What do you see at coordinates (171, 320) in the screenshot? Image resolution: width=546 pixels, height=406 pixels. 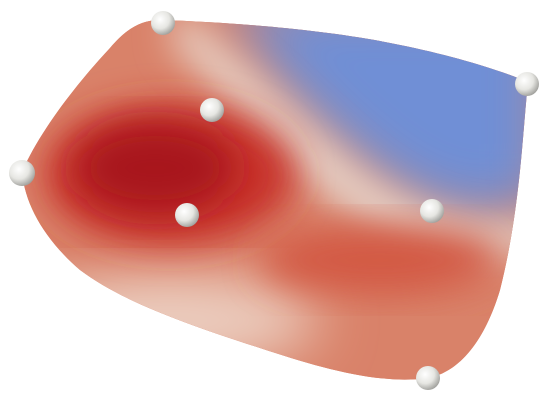 I see `surface-lower-light` at bounding box center [171, 320].